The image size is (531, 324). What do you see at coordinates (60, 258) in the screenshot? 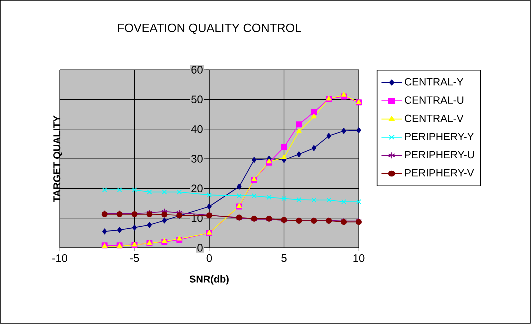
I see `x-tick-label: -10` at bounding box center [60, 258].